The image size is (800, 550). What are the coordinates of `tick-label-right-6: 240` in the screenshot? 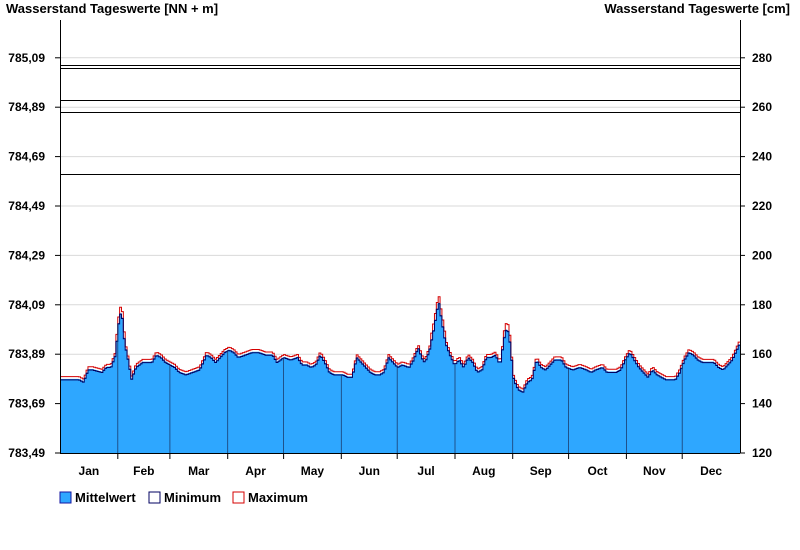 It's located at (762, 157).